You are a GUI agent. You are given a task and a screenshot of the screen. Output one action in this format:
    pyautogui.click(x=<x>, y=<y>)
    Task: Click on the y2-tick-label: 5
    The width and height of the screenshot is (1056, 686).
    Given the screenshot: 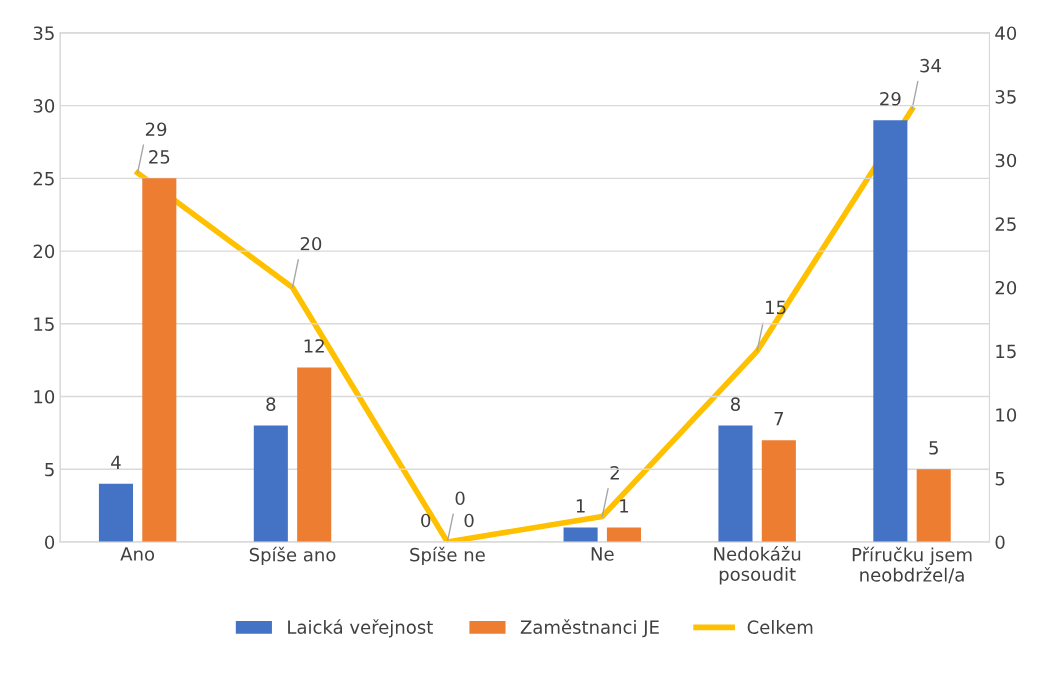 What is the action you would take?
    pyautogui.click(x=1000, y=479)
    